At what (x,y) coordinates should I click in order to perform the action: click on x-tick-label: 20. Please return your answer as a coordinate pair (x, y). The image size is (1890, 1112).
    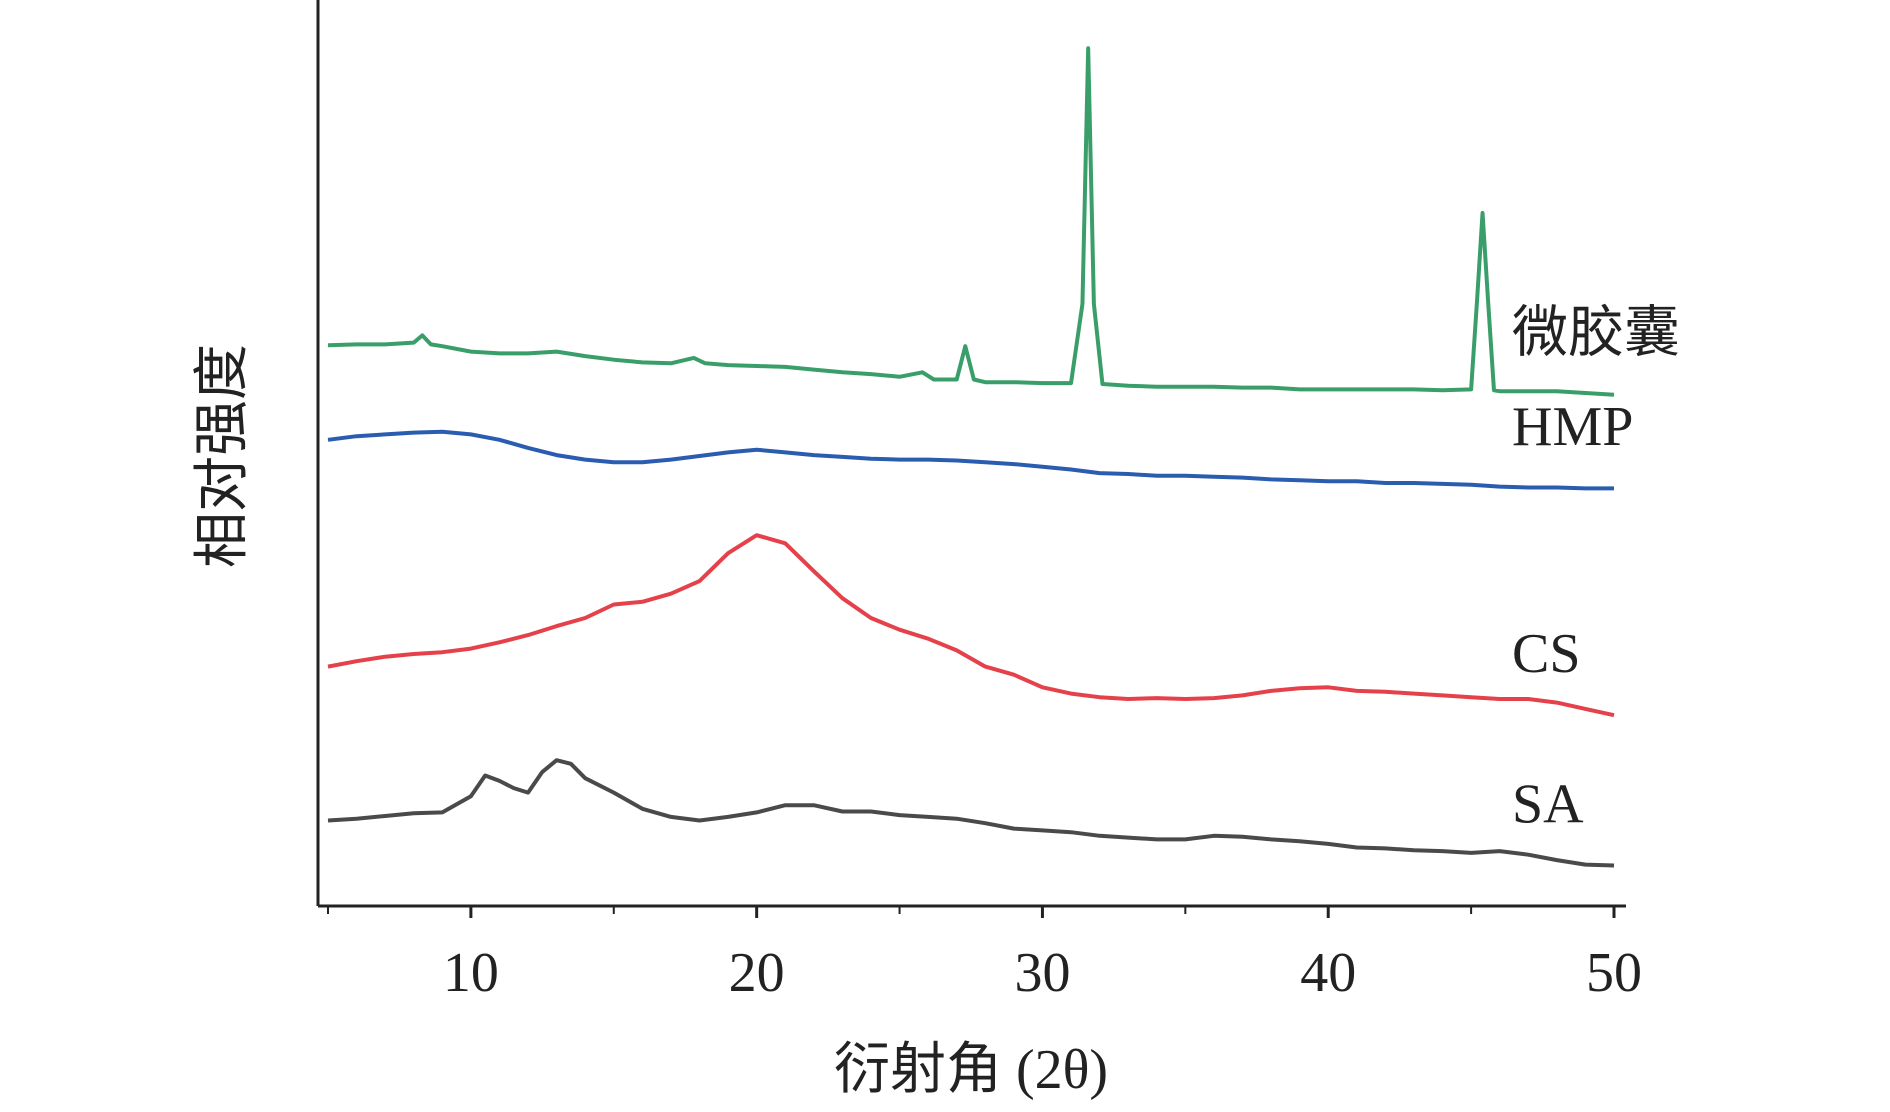
    Looking at the image, I should click on (757, 973).